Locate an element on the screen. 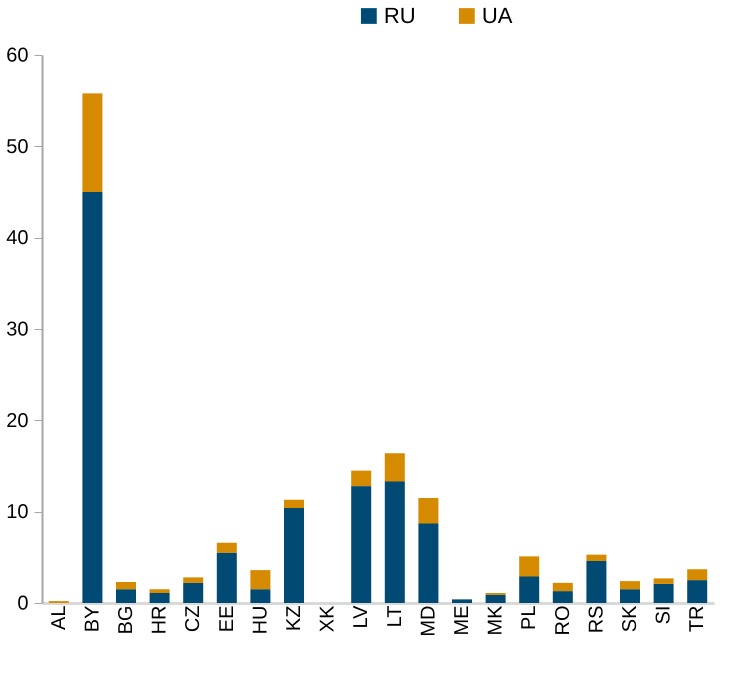 Image resolution: width=750 pixels, height=694 pixels. x-tick-label: MD is located at coordinates (428, 621).